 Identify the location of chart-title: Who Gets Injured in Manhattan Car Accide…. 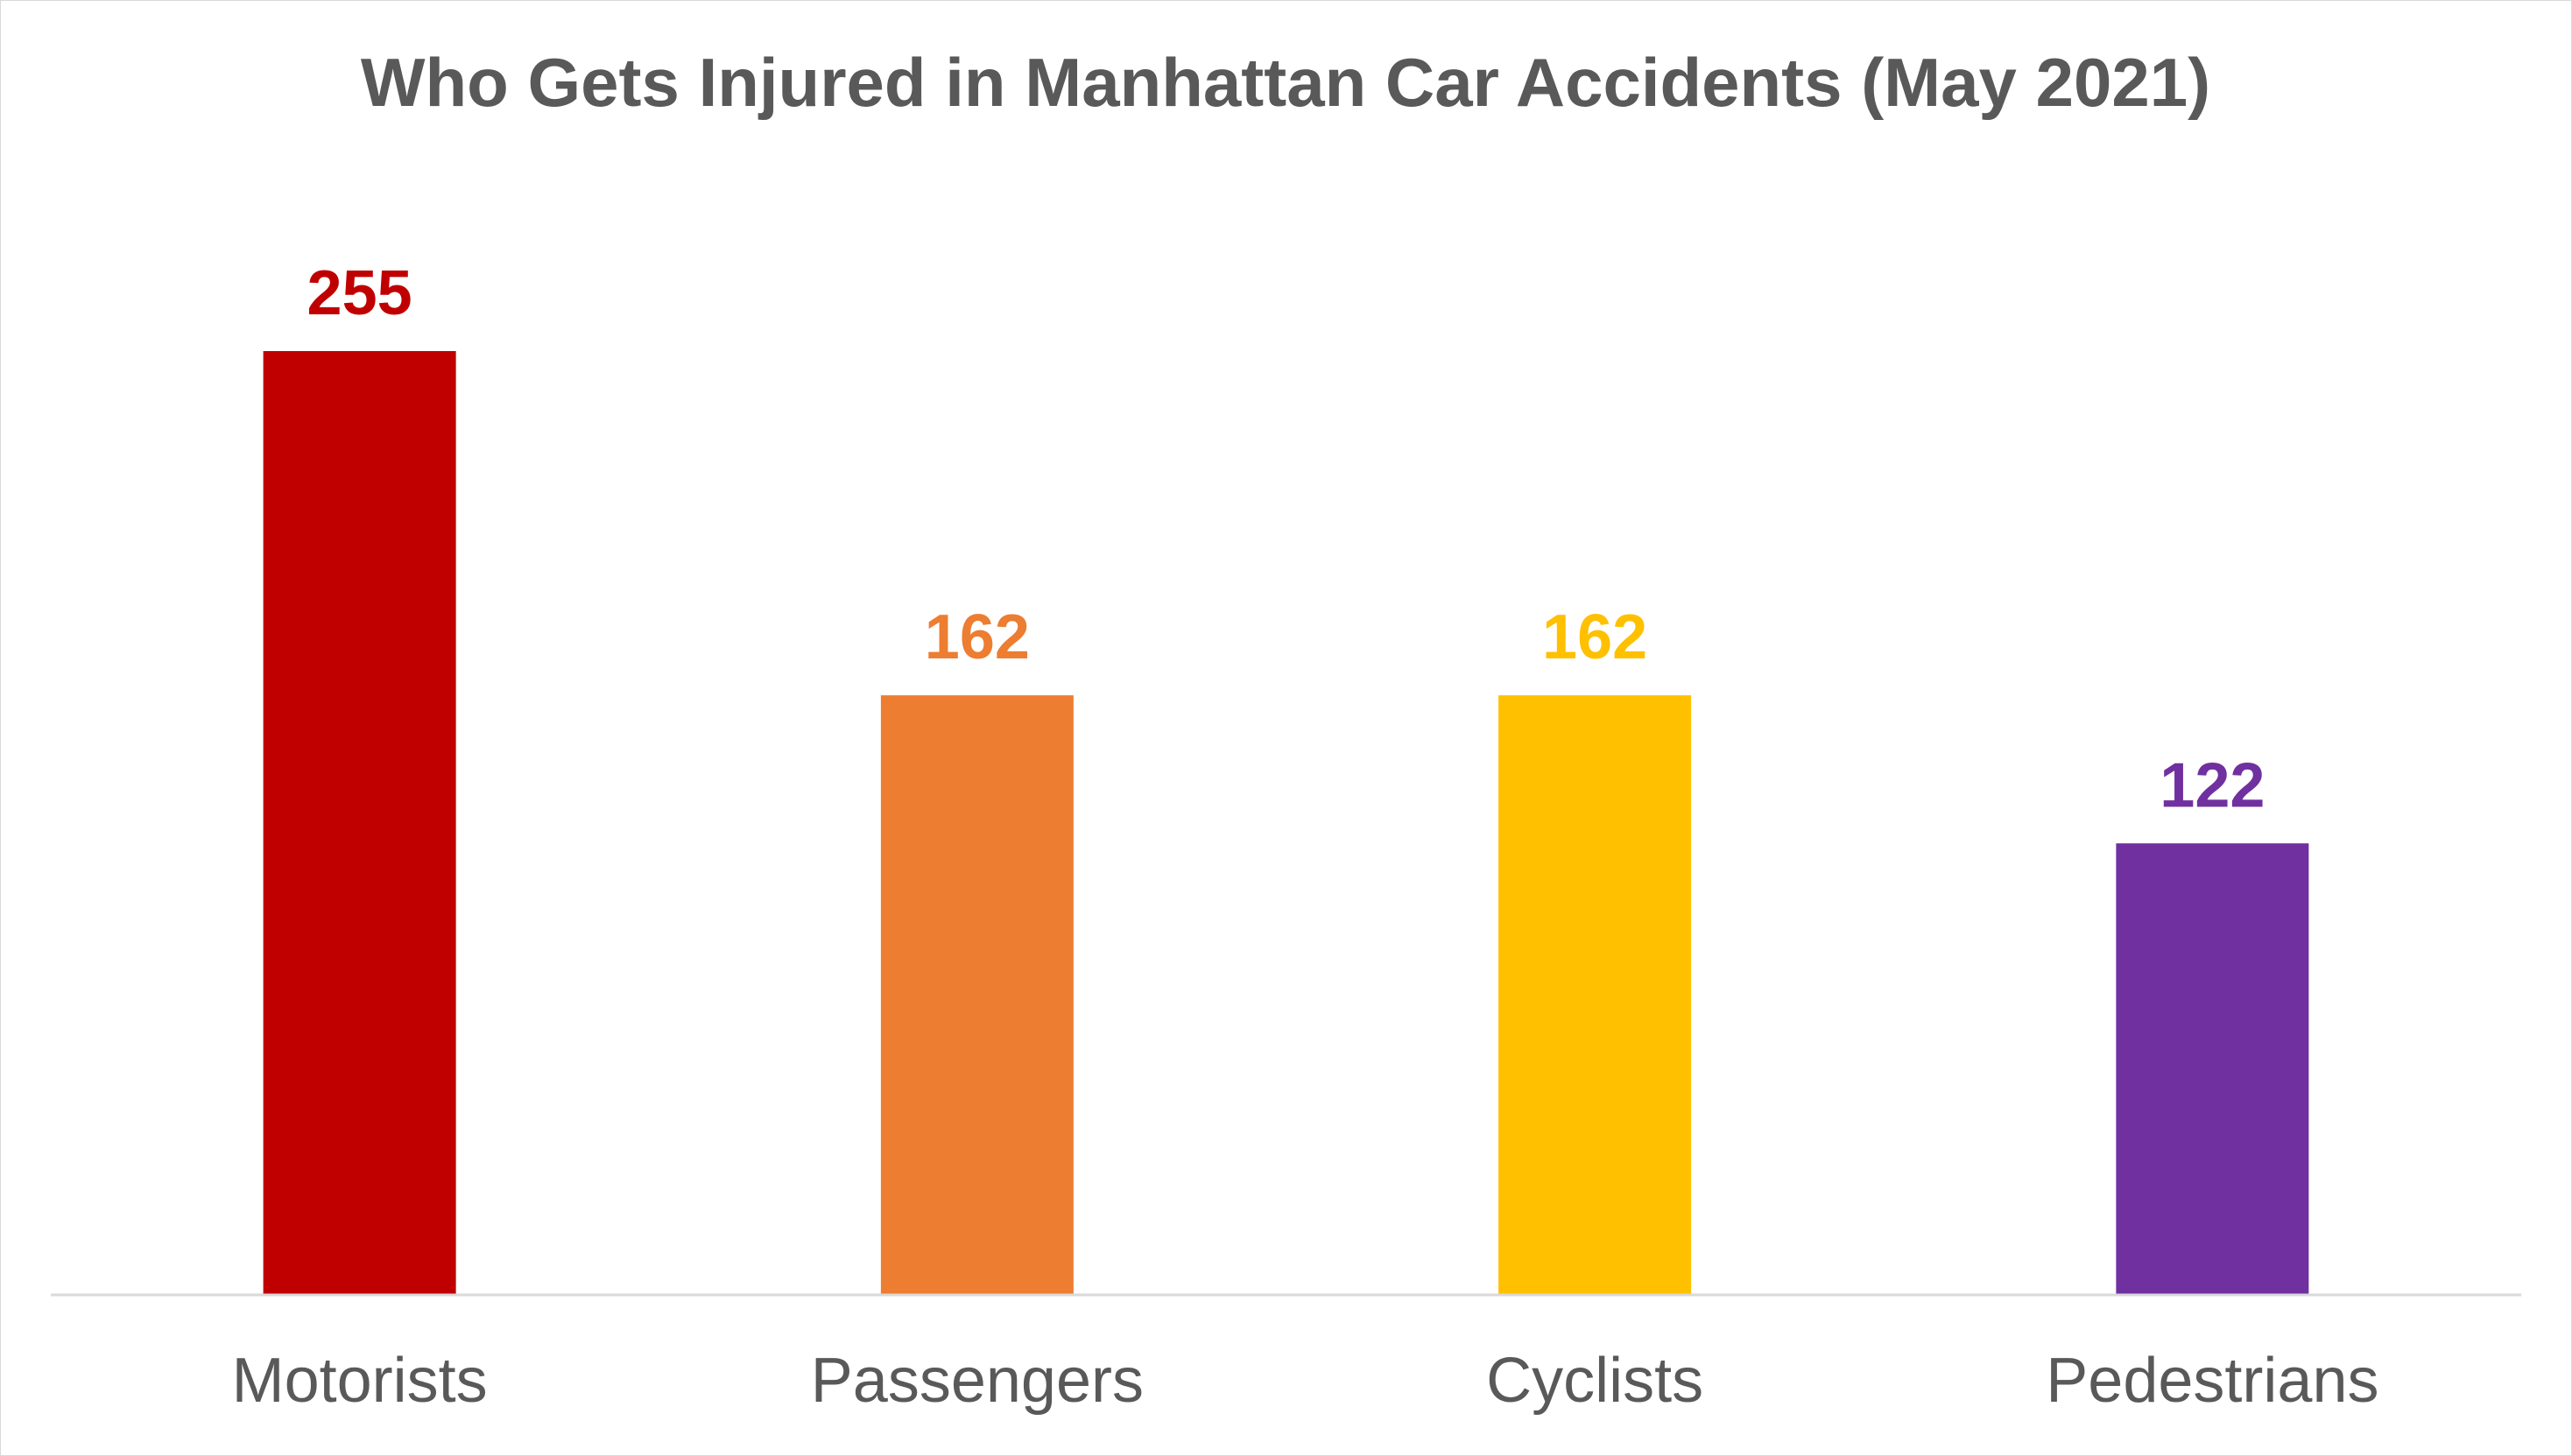
(1285, 82).